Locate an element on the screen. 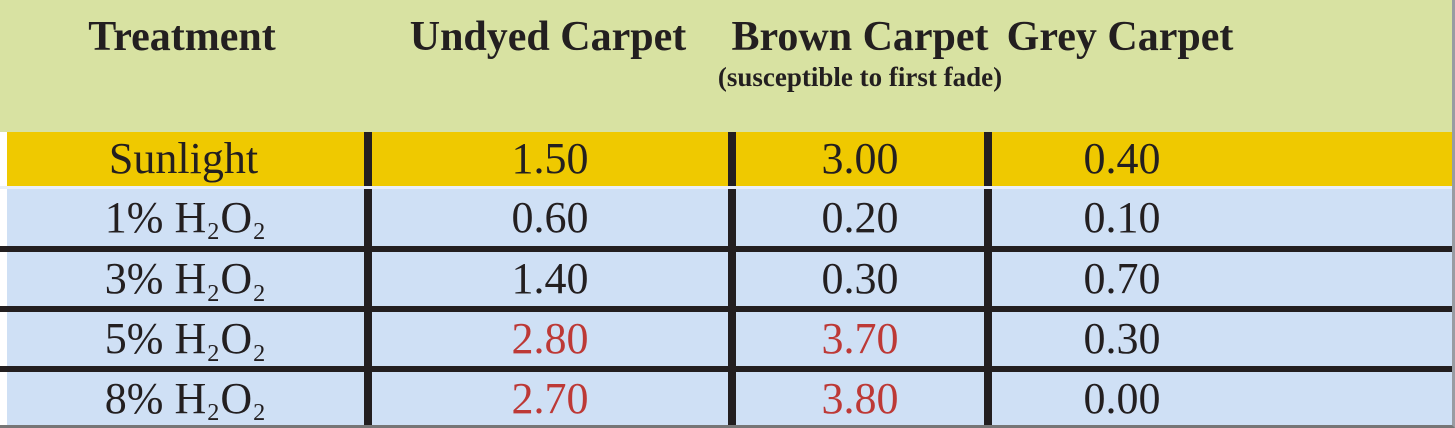 The image size is (1455, 428). value-label: 0.20 is located at coordinates (860, 217).